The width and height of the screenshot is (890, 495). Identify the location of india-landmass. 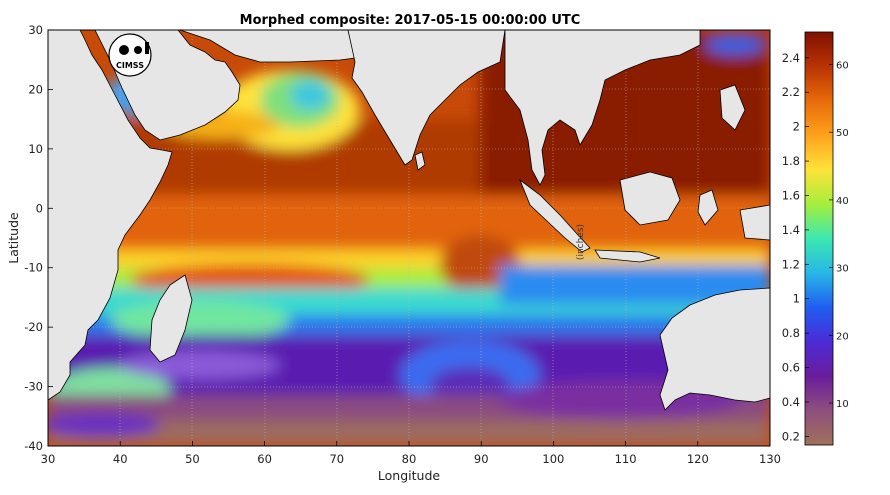
(426, 98).